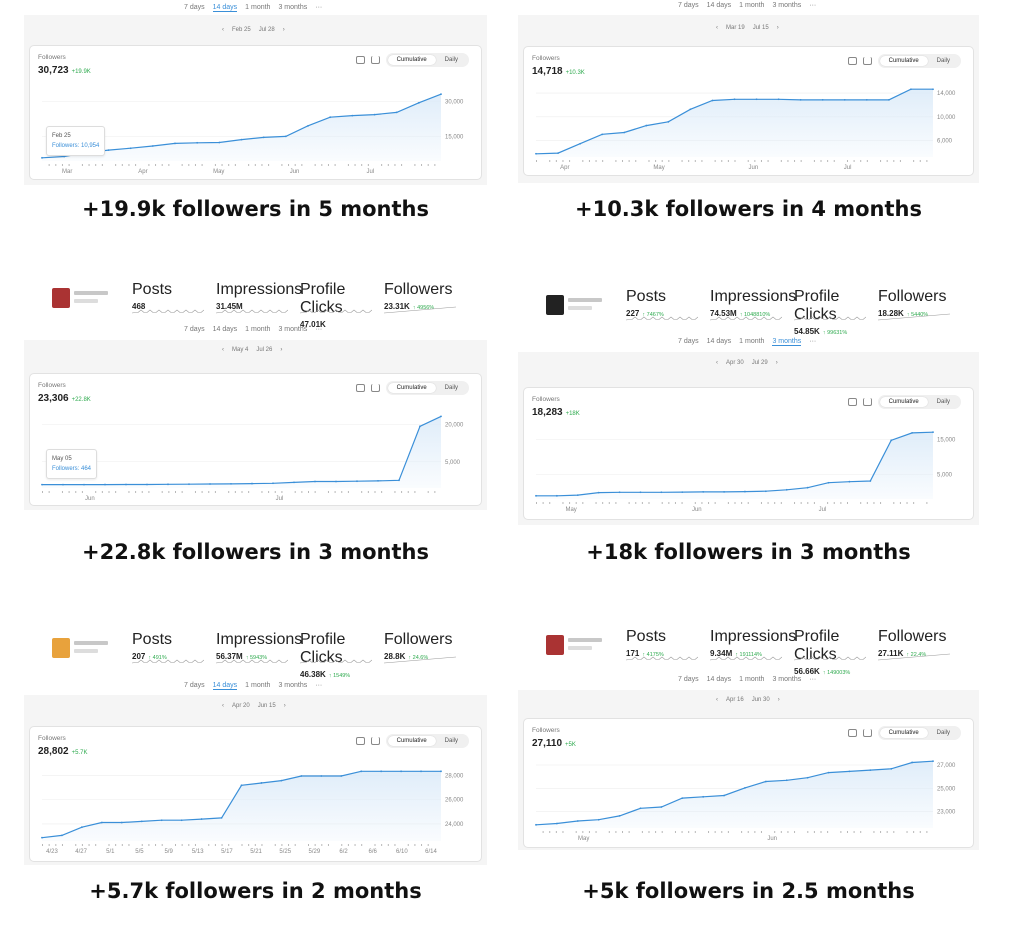  What do you see at coordinates (833, 652) in the screenshot?
I see `stat-profile-clicks: Profile Clicks 56.66K ↑ 149003%` at bounding box center [833, 652].